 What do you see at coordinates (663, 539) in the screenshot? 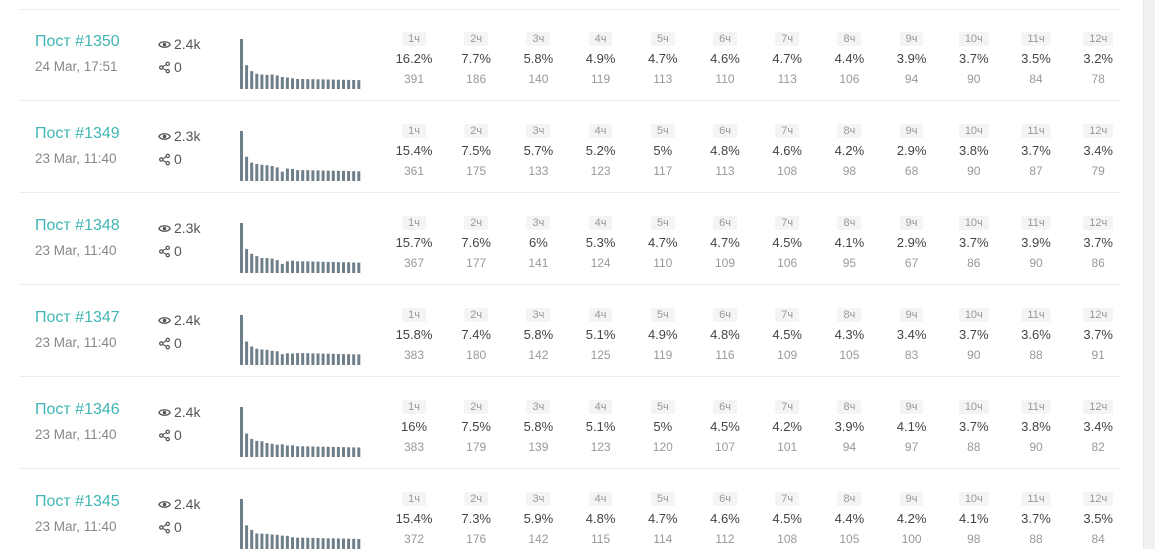
I see `hour-count: 114` at bounding box center [663, 539].